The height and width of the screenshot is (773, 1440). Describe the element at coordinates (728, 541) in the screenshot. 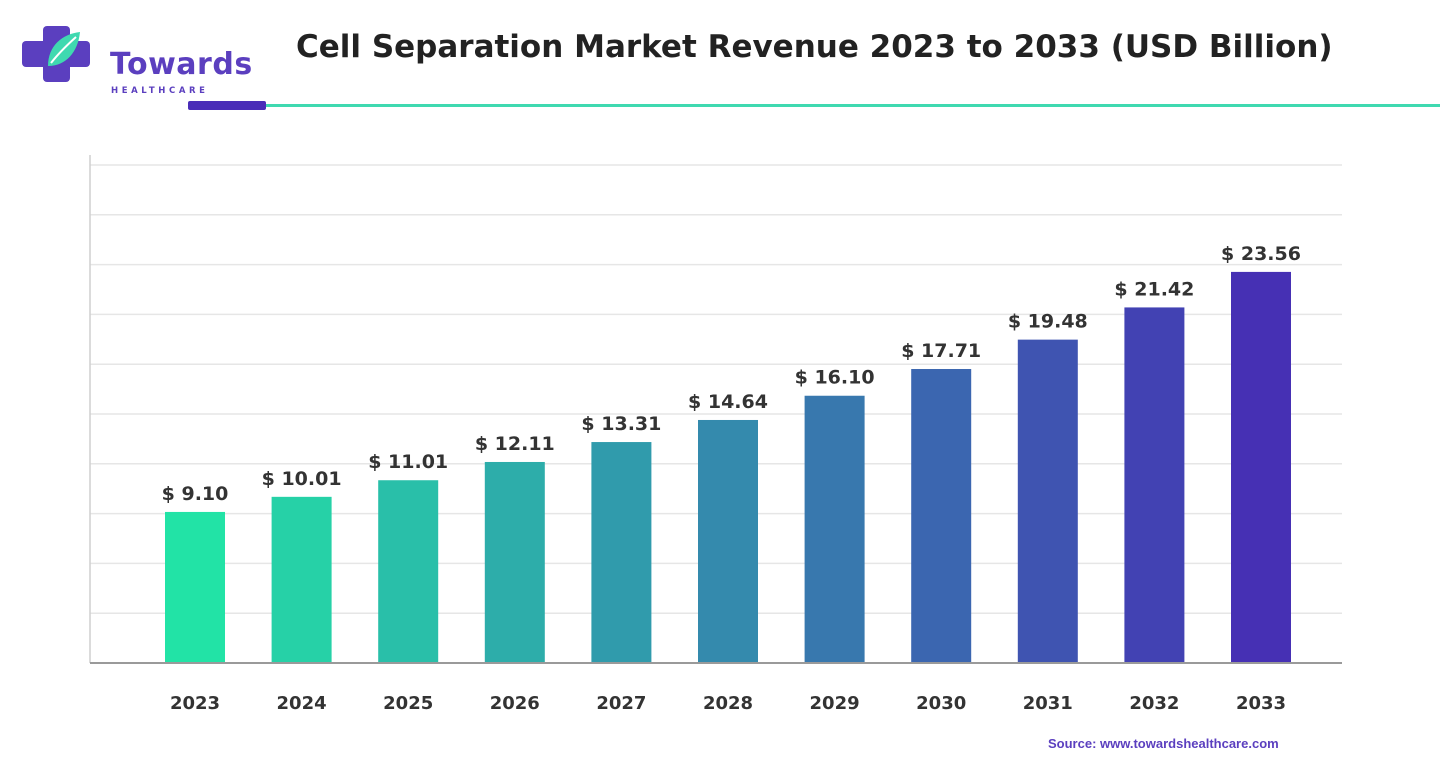

I see `bar-2028` at that location.